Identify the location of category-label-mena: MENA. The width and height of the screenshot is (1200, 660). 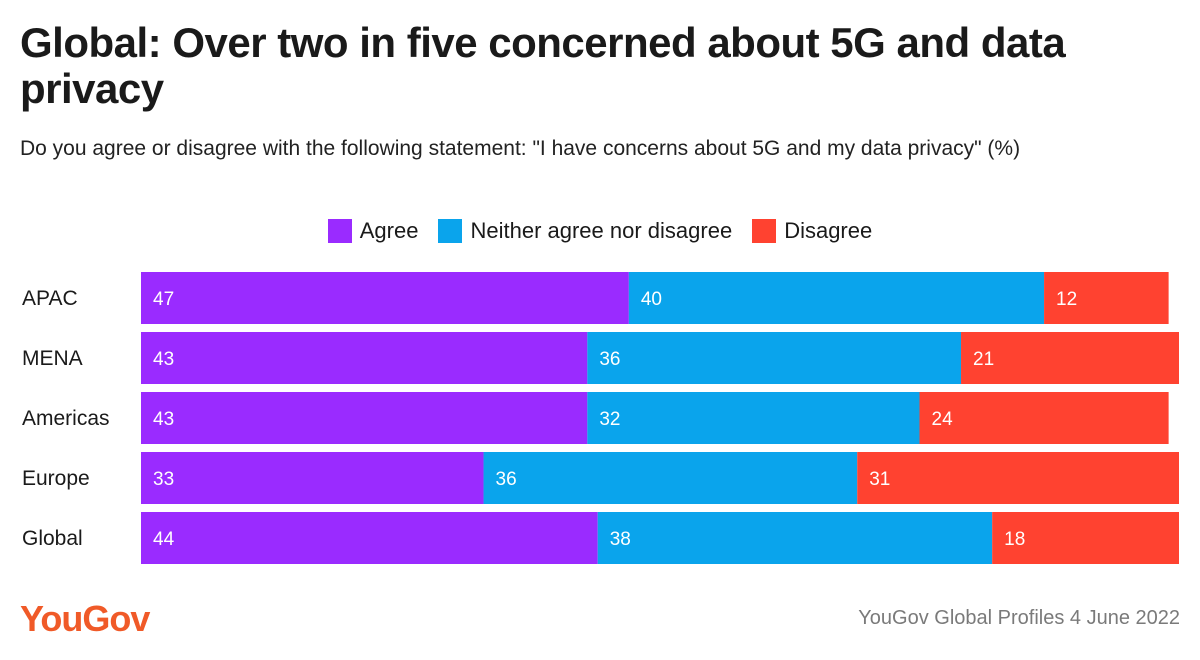
(52, 358).